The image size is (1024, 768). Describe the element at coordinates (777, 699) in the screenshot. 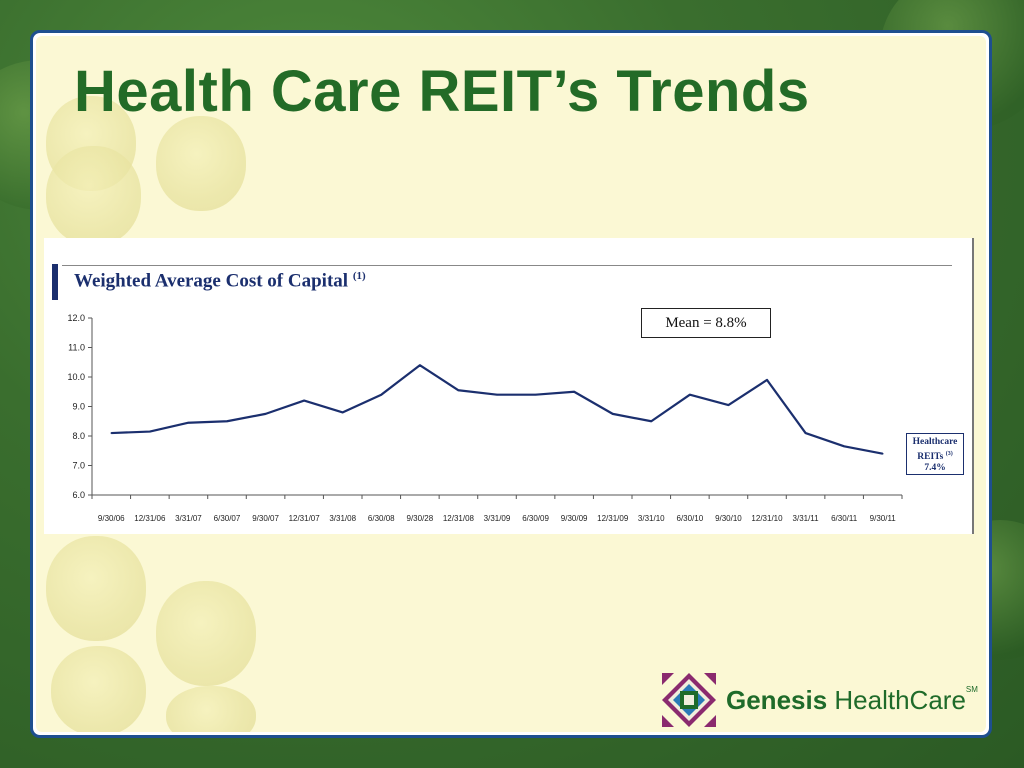

I see `logo-brand-bold: Genesis` at that location.